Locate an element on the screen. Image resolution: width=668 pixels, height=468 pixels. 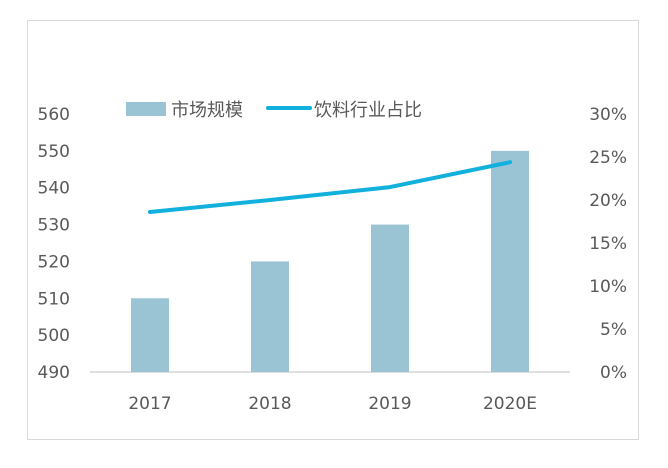
legend-bar-label: 市场规模 is located at coordinates (207, 110).